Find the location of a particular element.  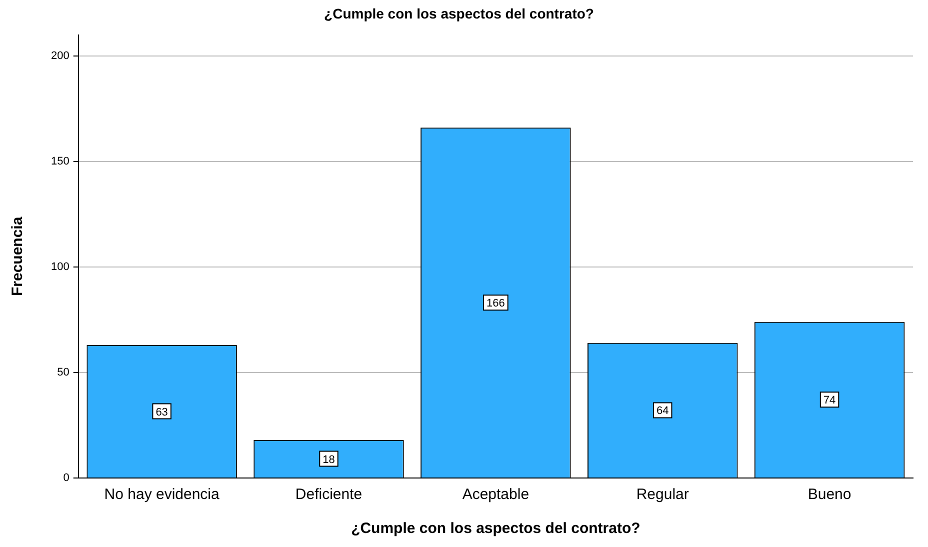

x-tick-label: Bueno is located at coordinates (830, 495).